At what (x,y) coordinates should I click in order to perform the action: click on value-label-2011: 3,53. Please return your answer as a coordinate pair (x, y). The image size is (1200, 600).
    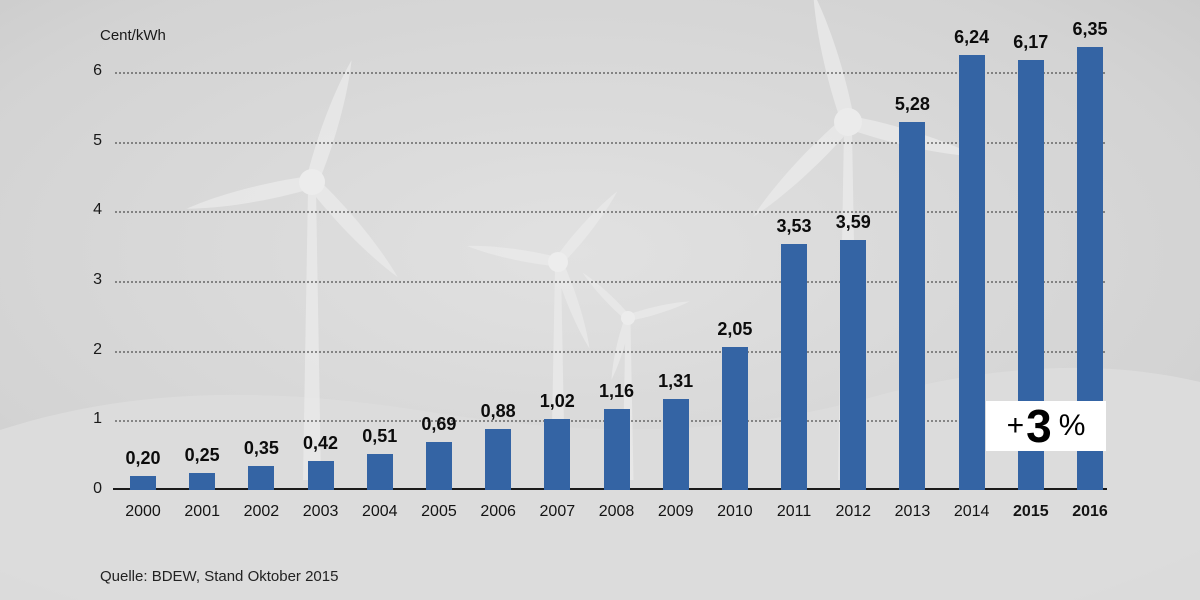
    Looking at the image, I should click on (794, 225).